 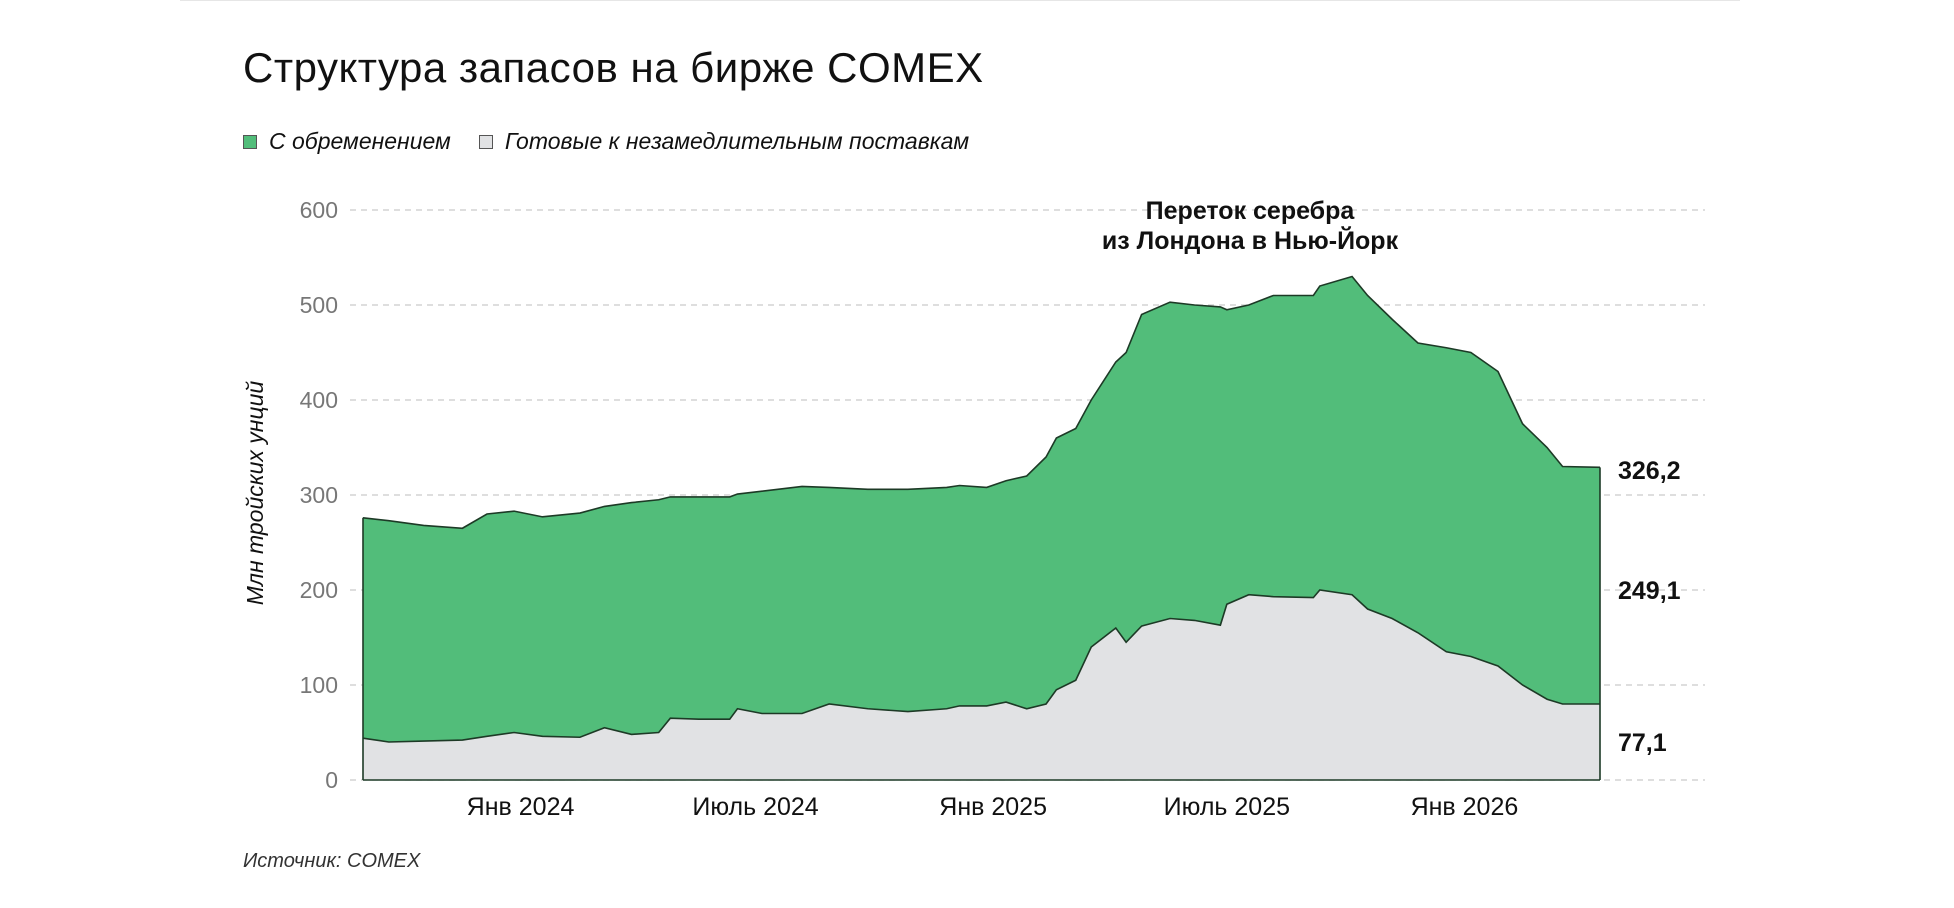 I want to click on y-tick-label-300: 300, so click(x=319, y=495).